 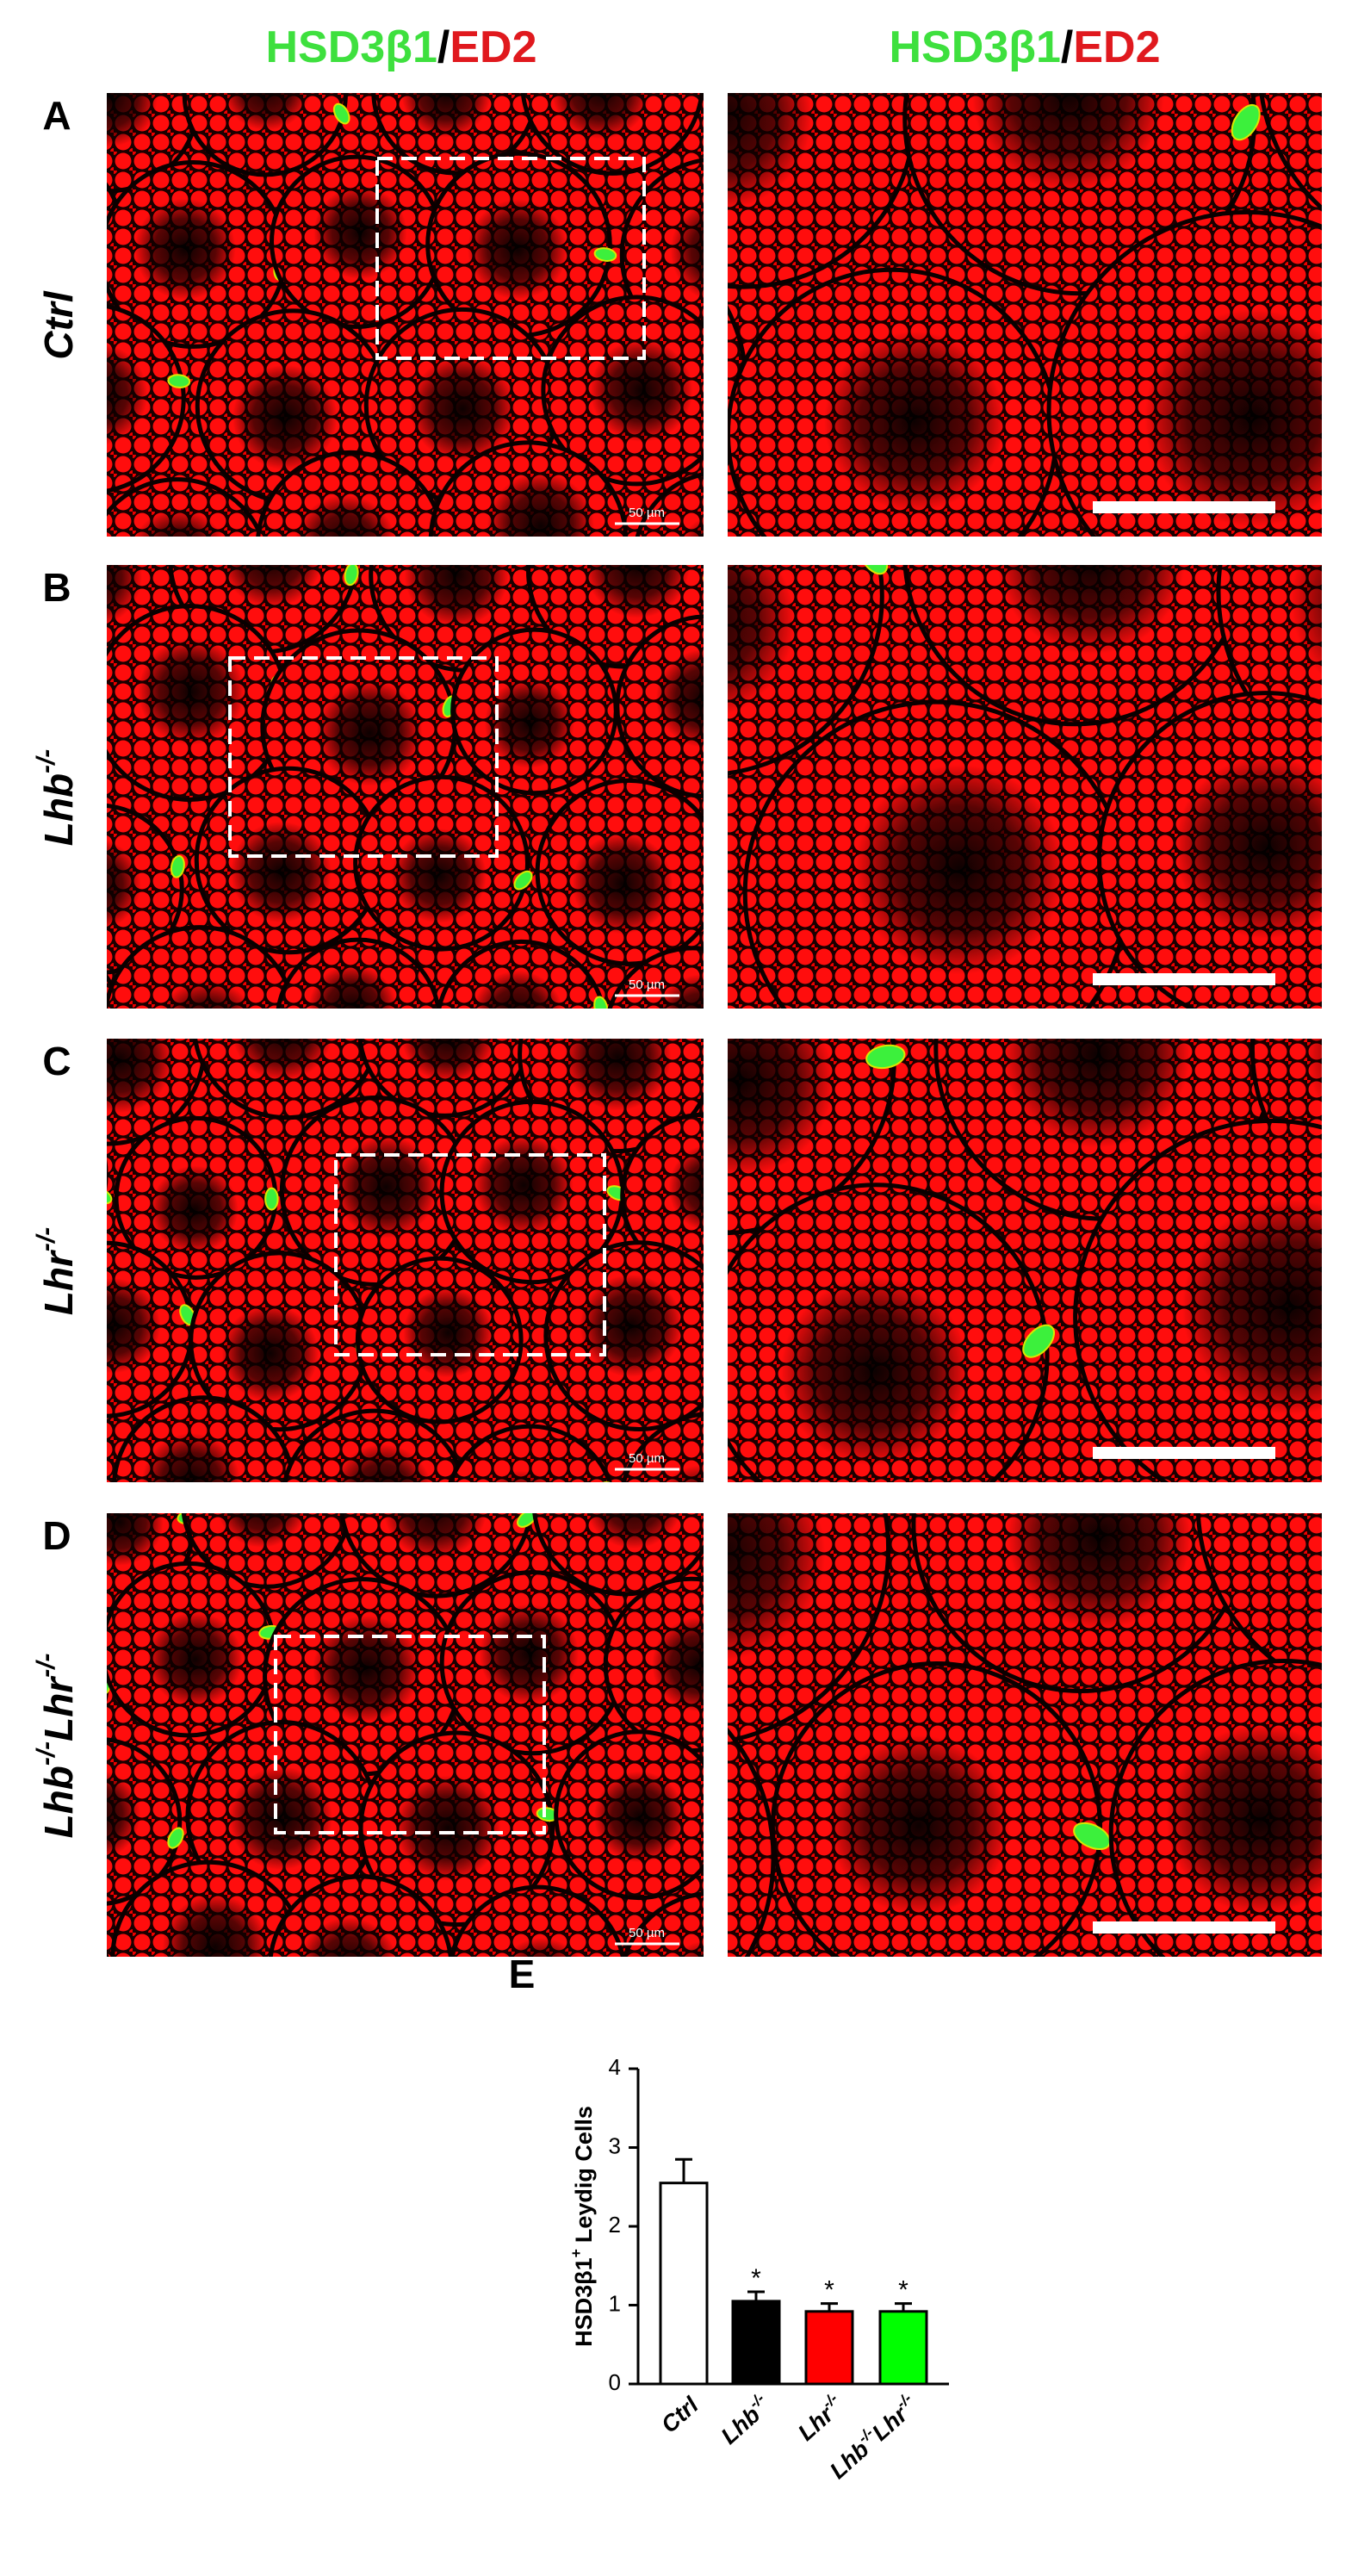 What do you see at coordinates (59, 324) in the screenshot?
I see `text-part: Ctrl` at bounding box center [59, 324].